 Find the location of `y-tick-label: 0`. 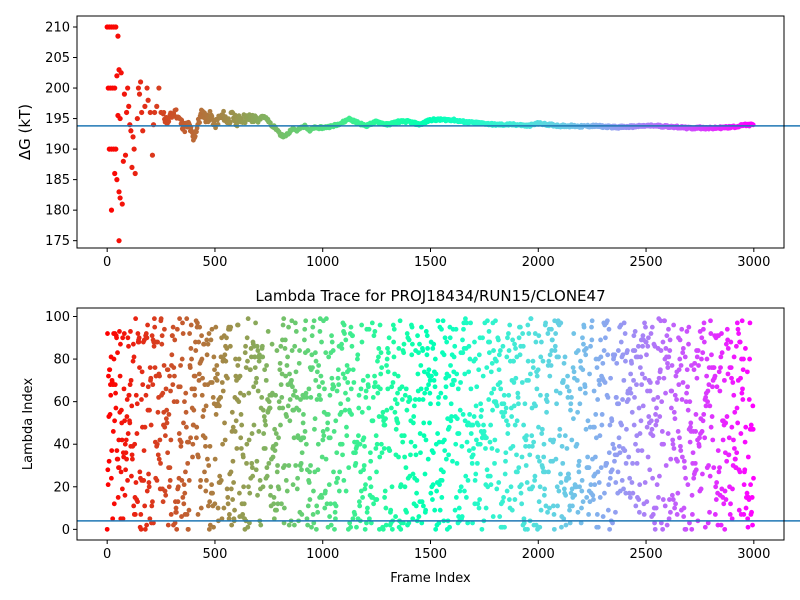

y-tick-label: 0 is located at coordinates (66, 530).